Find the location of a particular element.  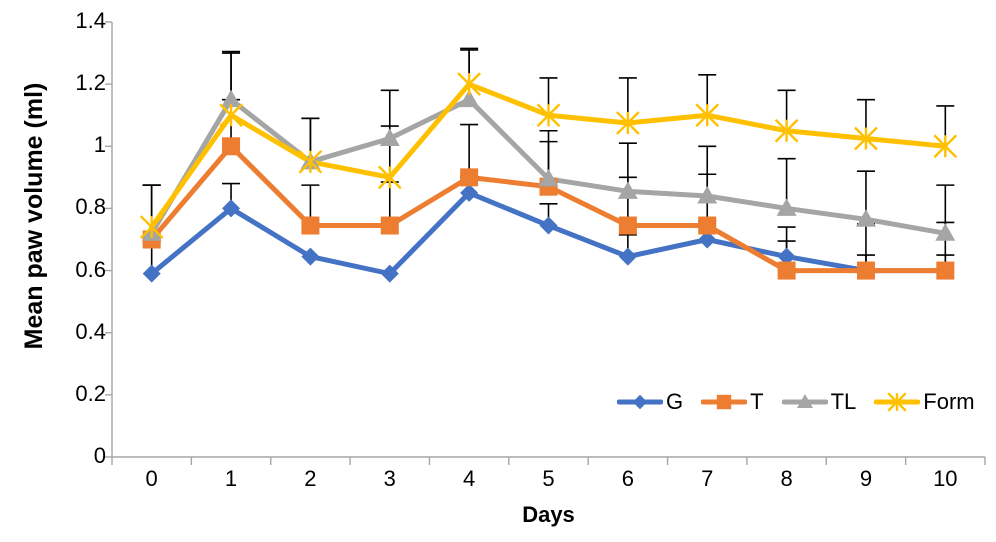

x-axis-tick-label: 0 is located at coordinates (151, 478).